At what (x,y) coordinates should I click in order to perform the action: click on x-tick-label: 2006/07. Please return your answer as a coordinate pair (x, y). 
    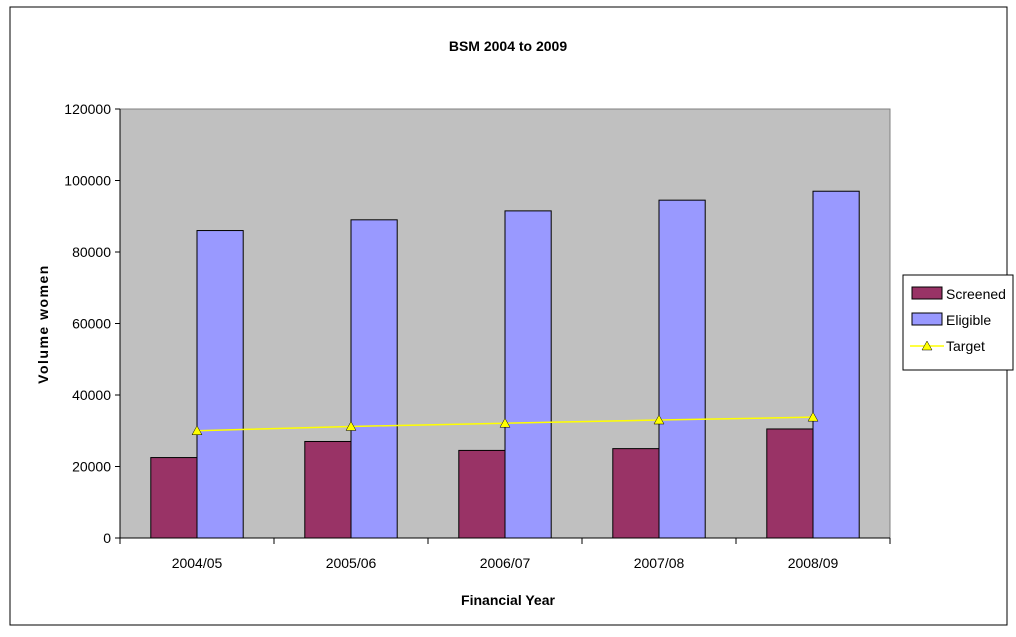
    Looking at the image, I should click on (505, 563).